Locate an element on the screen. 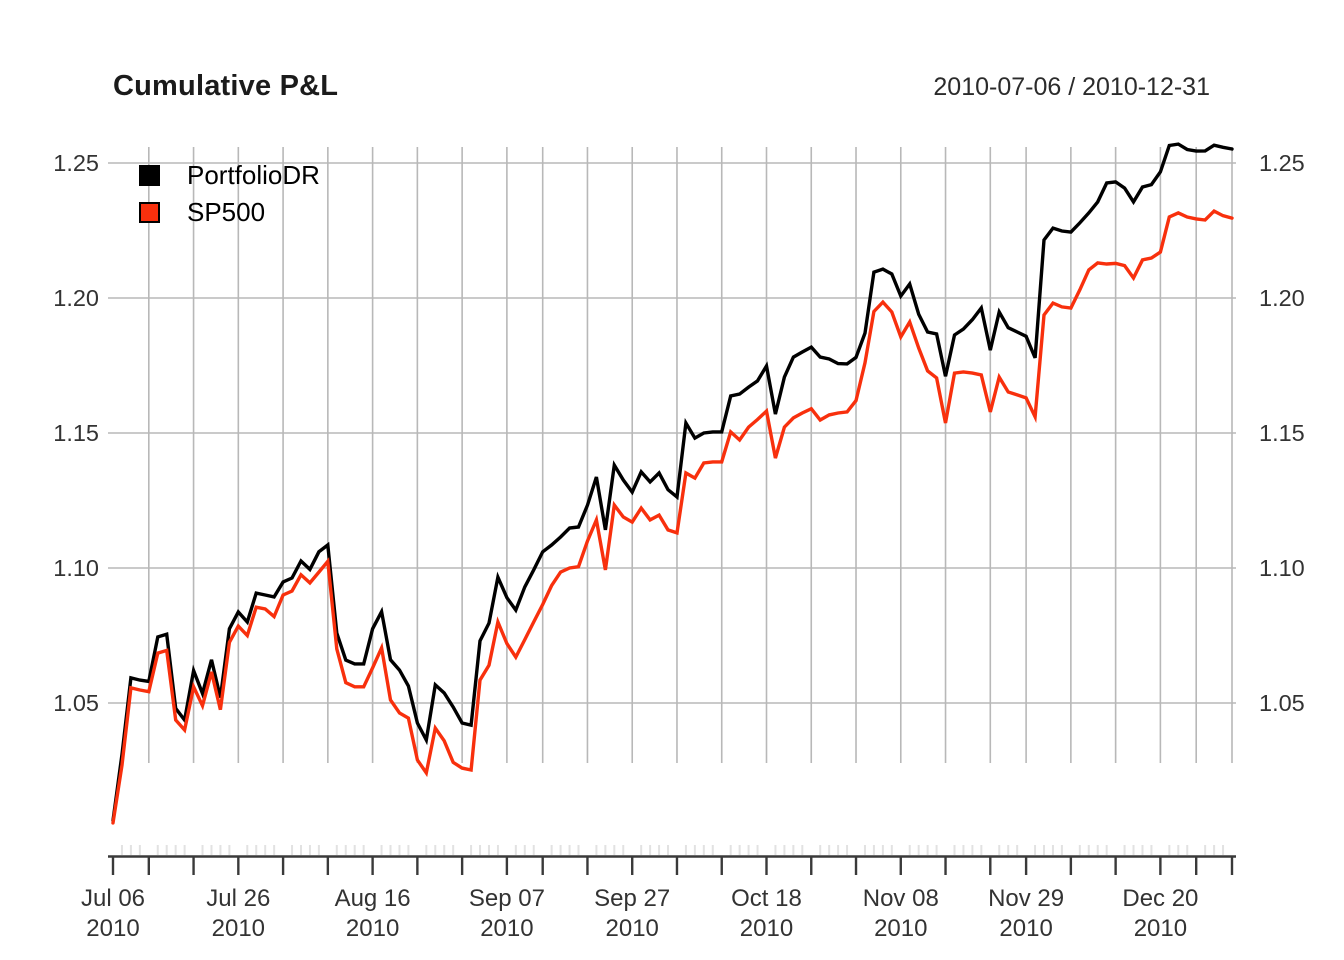  y-tick-label-right: 1.15 is located at coordinates (1282, 433).